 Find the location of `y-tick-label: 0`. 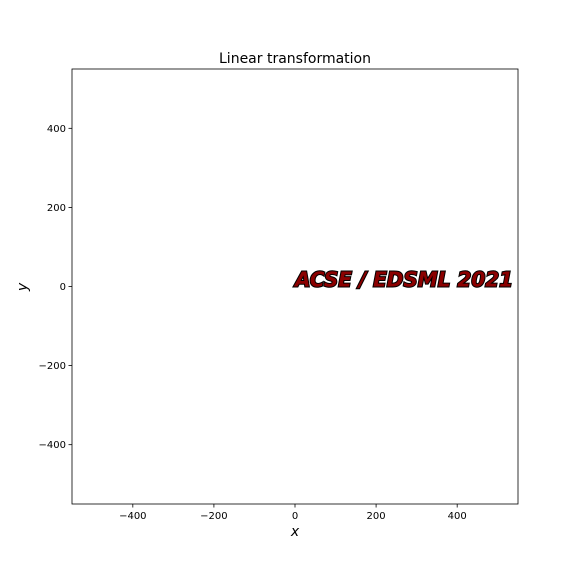

y-tick-label: 0 is located at coordinates (63, 287).